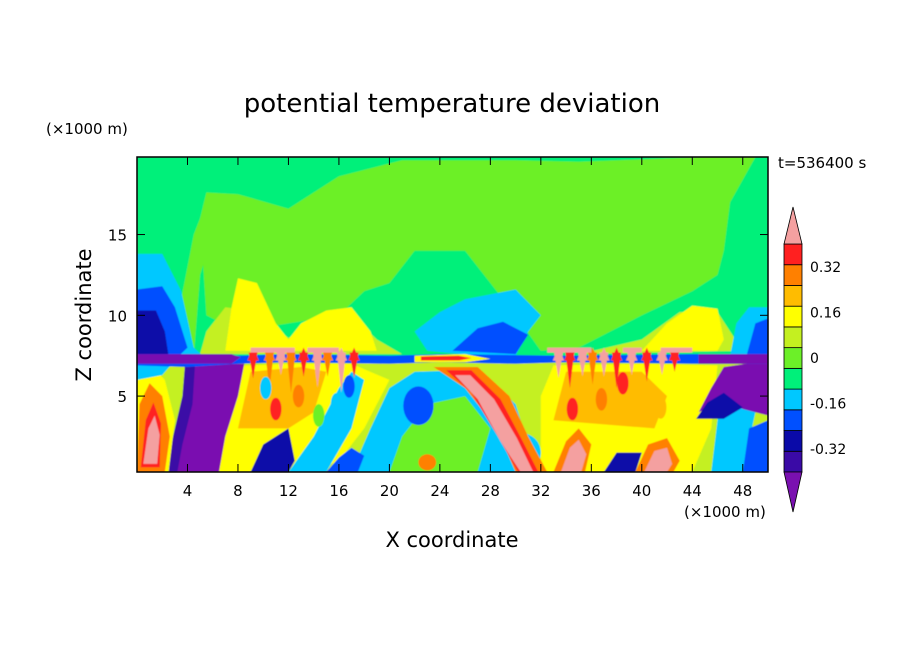  I want to click on x-tick-label: 28, so click(490, 491).